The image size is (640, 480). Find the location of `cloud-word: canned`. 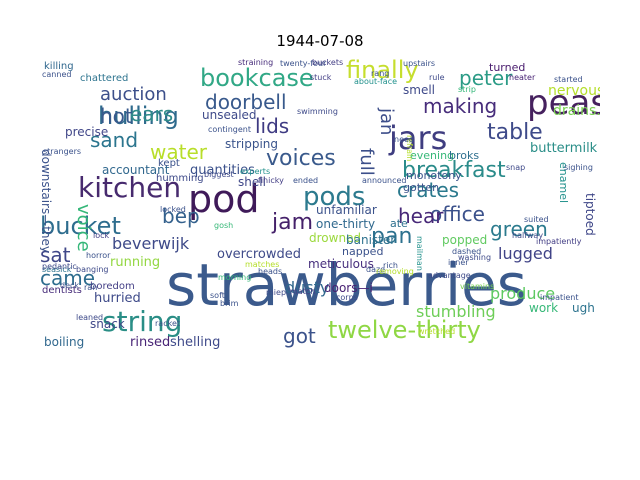

cloud-word: canned is located at coordinates (57, 74).